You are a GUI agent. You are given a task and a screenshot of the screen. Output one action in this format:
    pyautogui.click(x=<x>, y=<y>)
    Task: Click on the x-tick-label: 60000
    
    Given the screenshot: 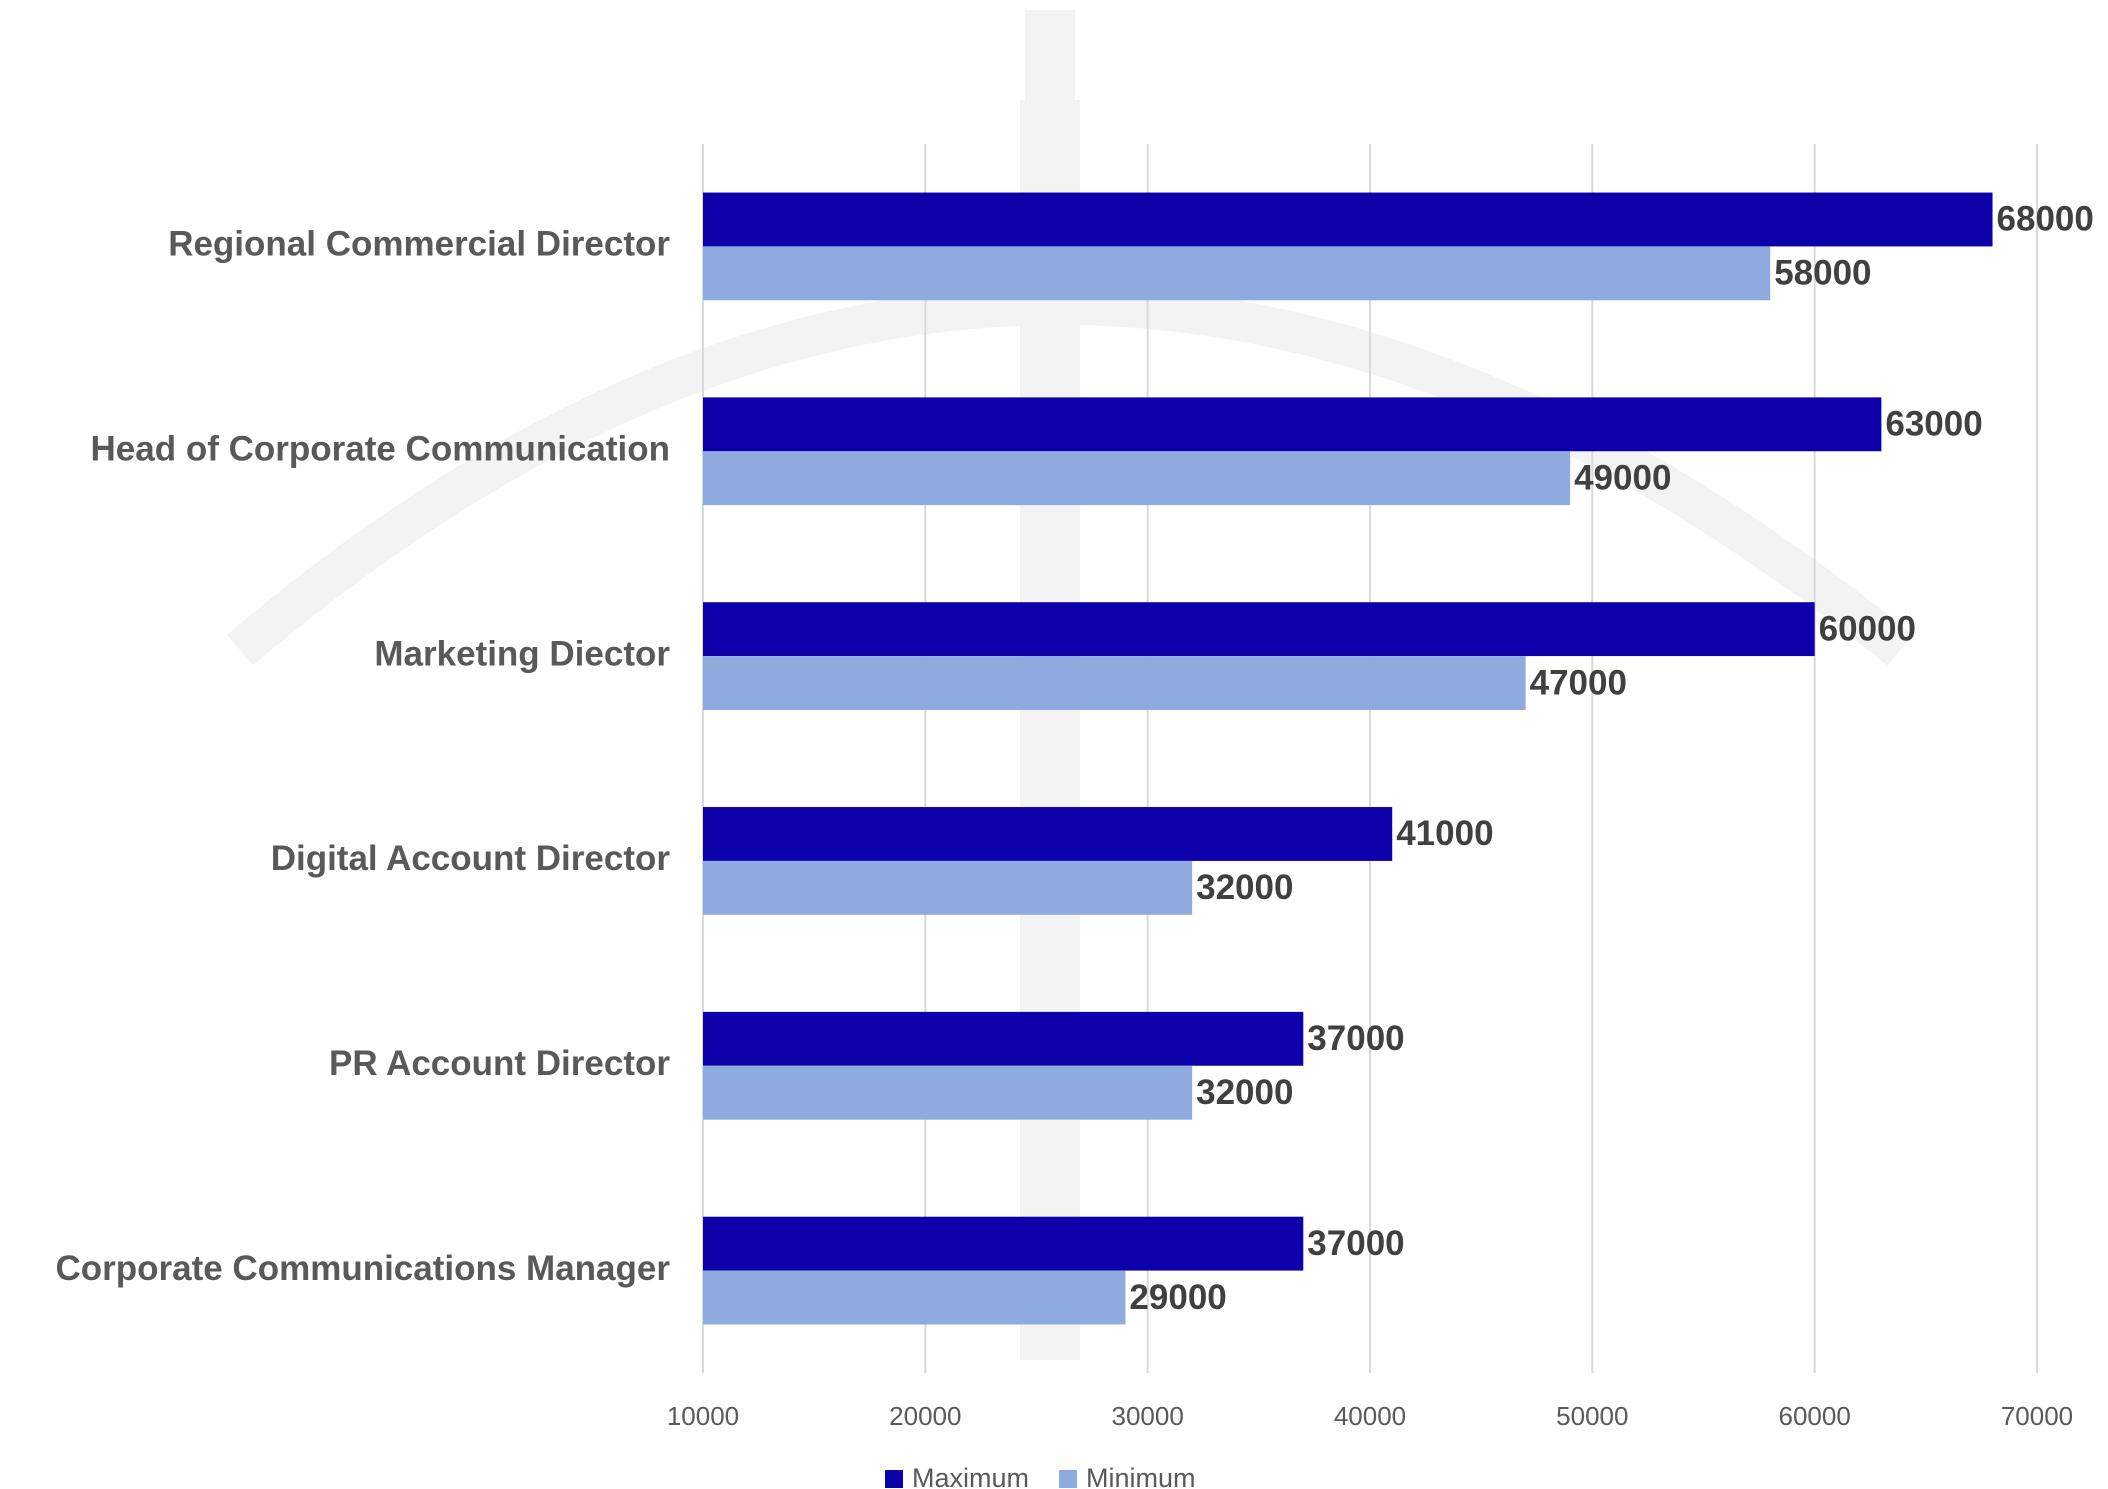 What is the action you would take?
    pyautogui.click(x=1815, y=1416)
    